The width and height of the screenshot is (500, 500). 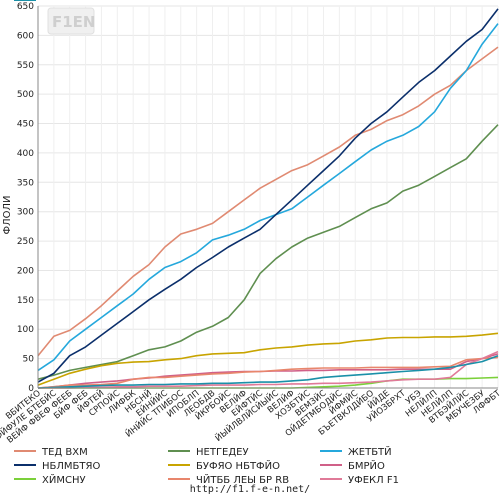 What do you see at coordinates (64, 479) in the screenshot?
I see `legend-label: ХЙМСНУ` at bounding box center [64, 479].